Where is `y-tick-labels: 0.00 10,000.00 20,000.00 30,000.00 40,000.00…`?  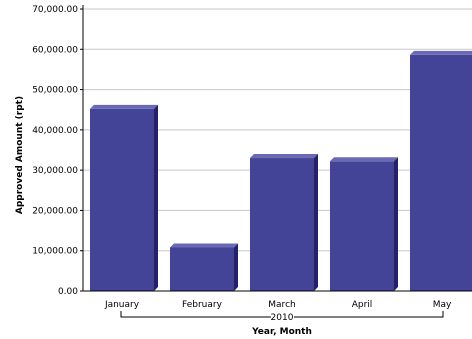
y-tick-labels: 0.00 10,000.00 20,000.00 30,000.00 40,000.00… is located at coordinates (57, 151).